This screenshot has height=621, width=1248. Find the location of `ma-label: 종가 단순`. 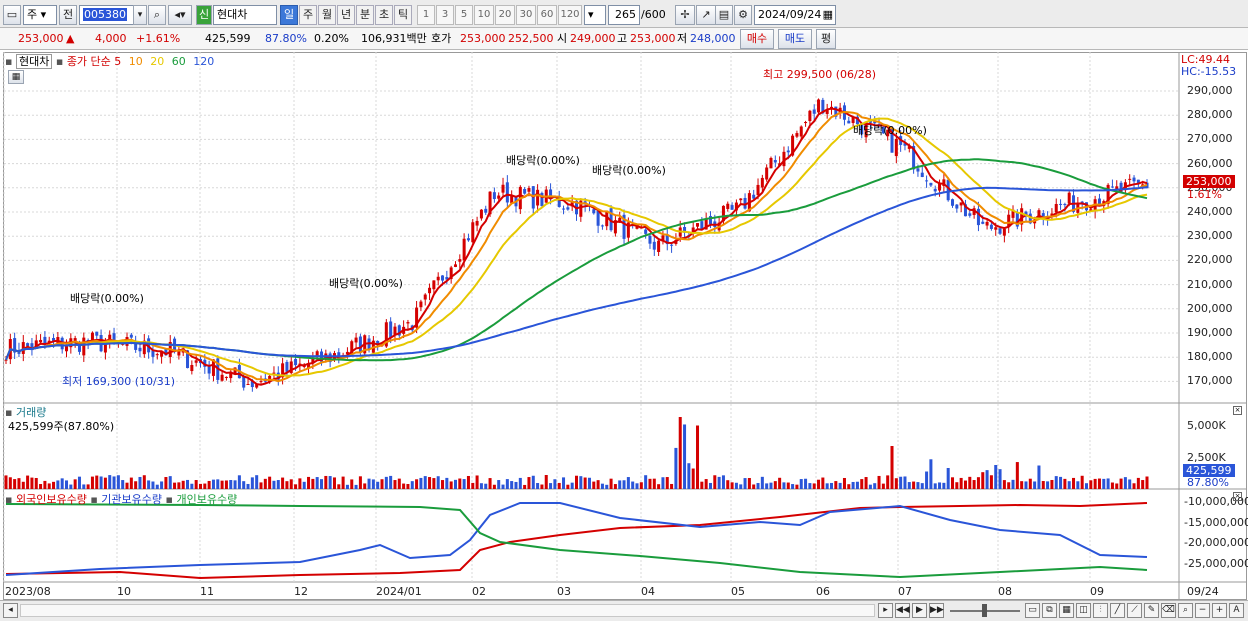

ma-label: 종가 단순 is located at coordinates (88, 61).